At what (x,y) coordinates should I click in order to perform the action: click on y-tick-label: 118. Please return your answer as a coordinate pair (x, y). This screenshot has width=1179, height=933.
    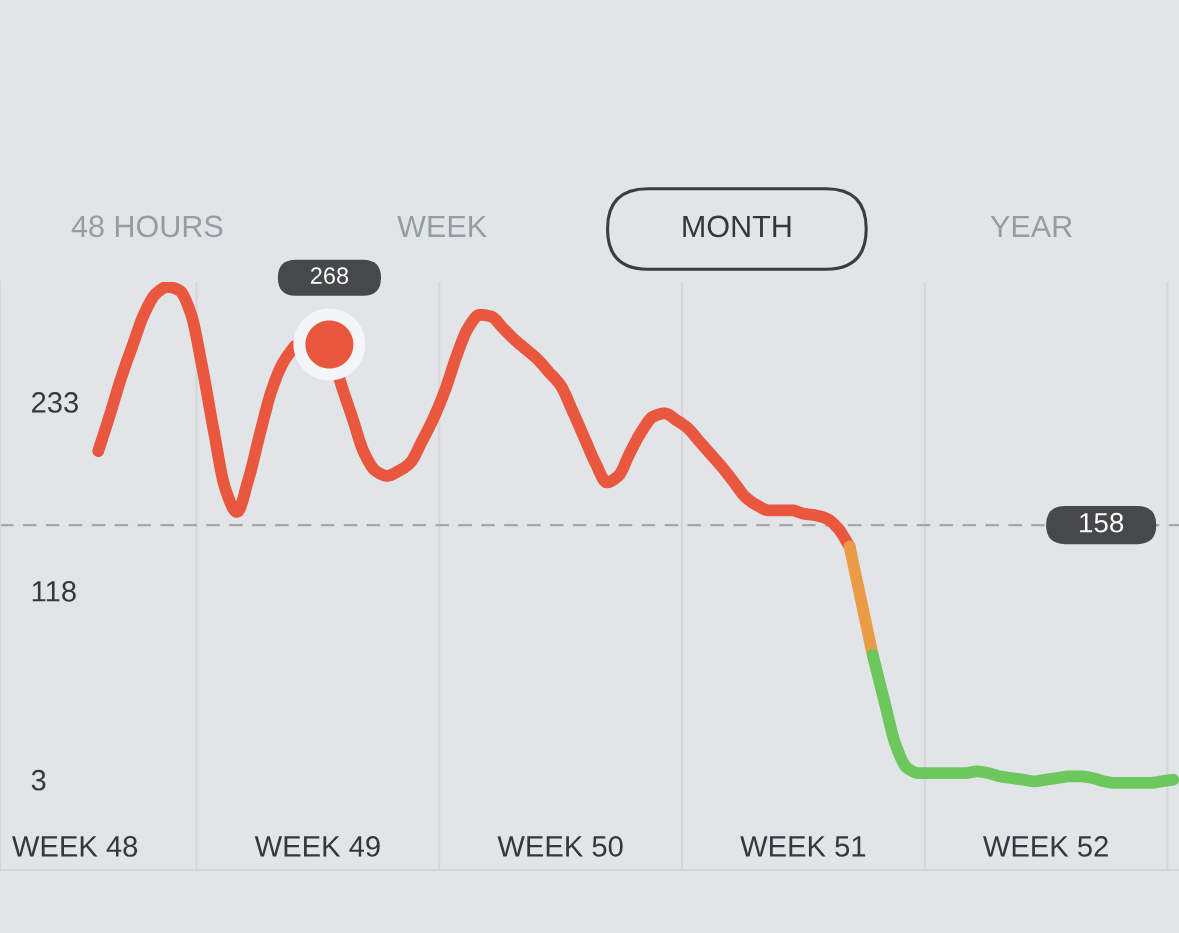
    Looking at the image, I should click on (54, 591).